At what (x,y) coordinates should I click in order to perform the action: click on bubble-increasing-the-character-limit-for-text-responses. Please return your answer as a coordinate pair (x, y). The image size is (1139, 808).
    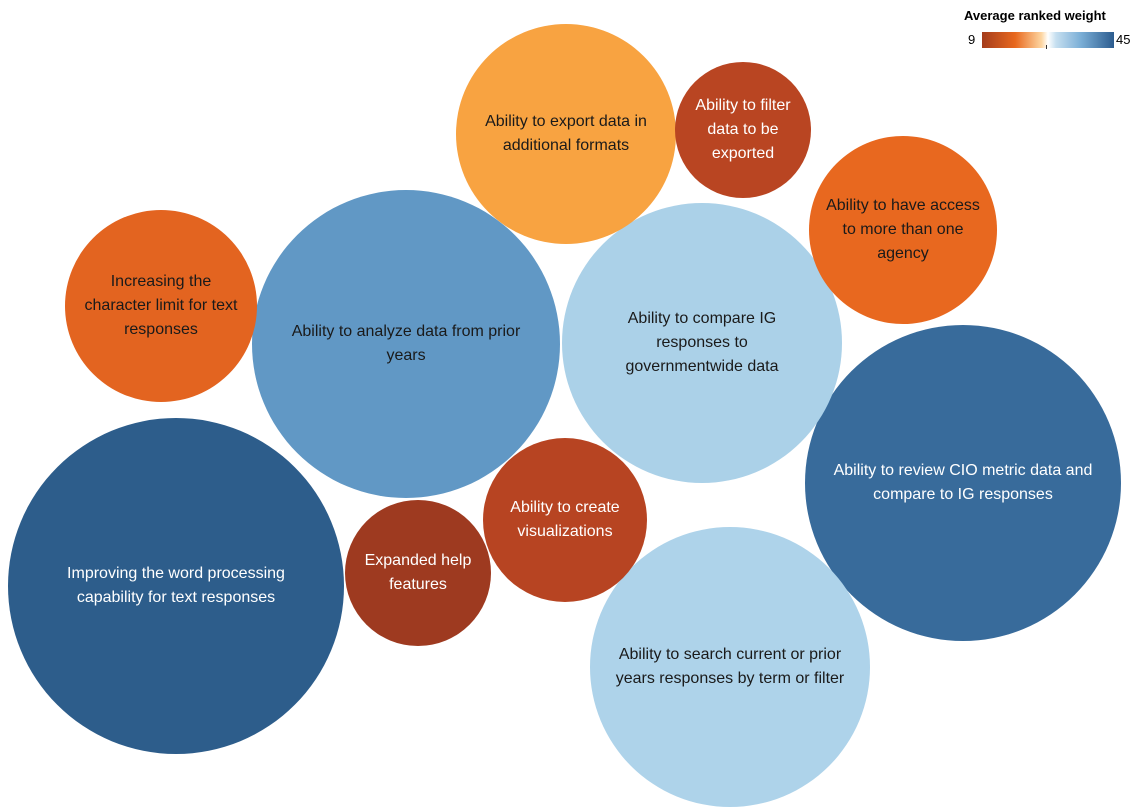
    Looking at the image, I should click on (161, 306).